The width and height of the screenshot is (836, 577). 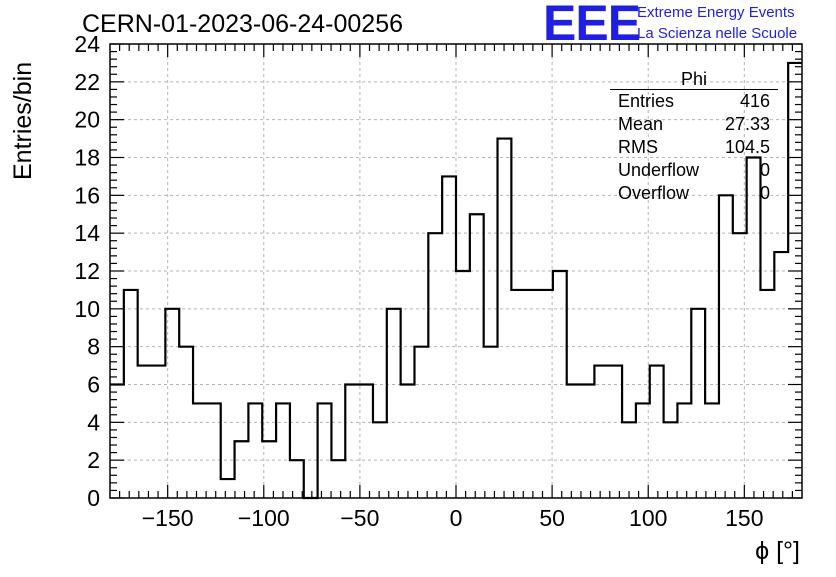 I want to click on x-tick-label: 100, so click(x=648, y=518).